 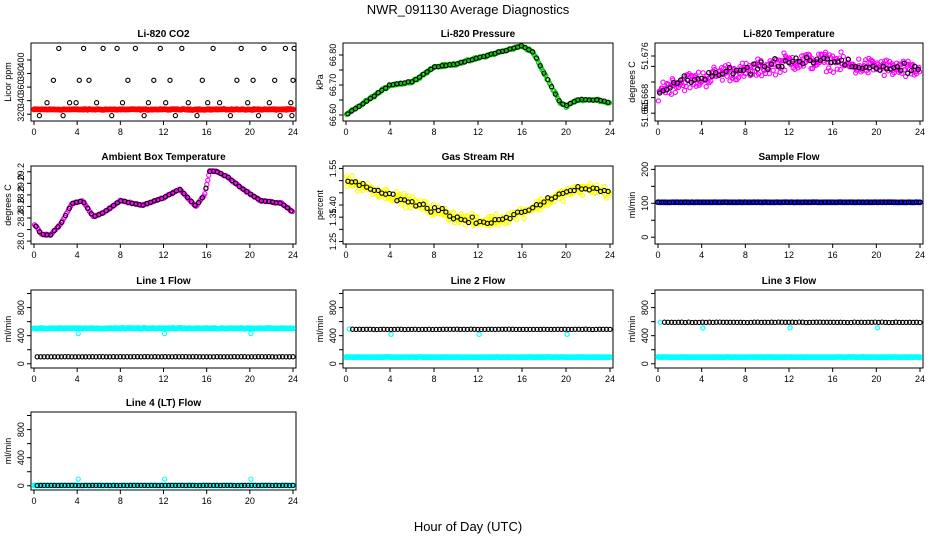 I want to click on panel-title: Li-820 CO2, so click(x=163, y=34).